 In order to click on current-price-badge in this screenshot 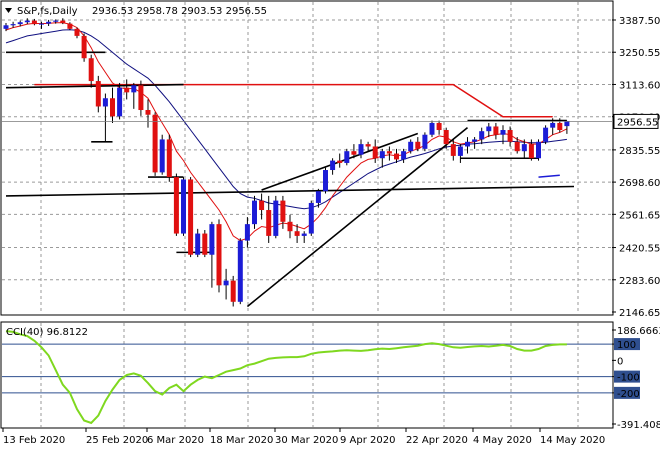, I will do `click(636, 121)`.